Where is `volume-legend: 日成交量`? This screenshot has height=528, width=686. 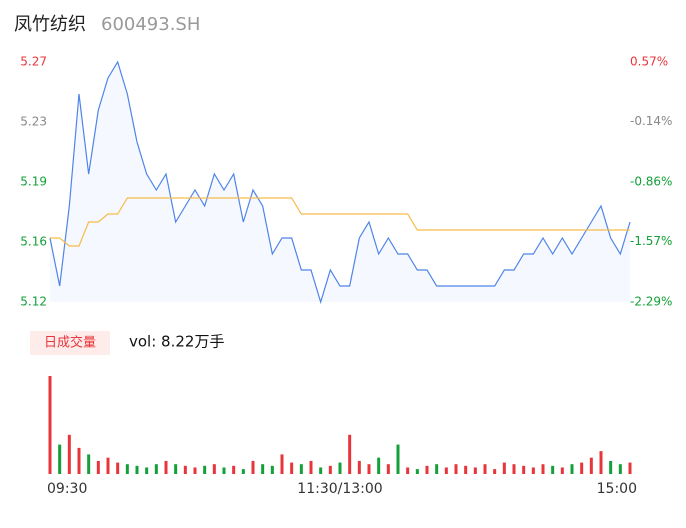
volume-legend: 日成交量 is located at coordinates (70, 343).